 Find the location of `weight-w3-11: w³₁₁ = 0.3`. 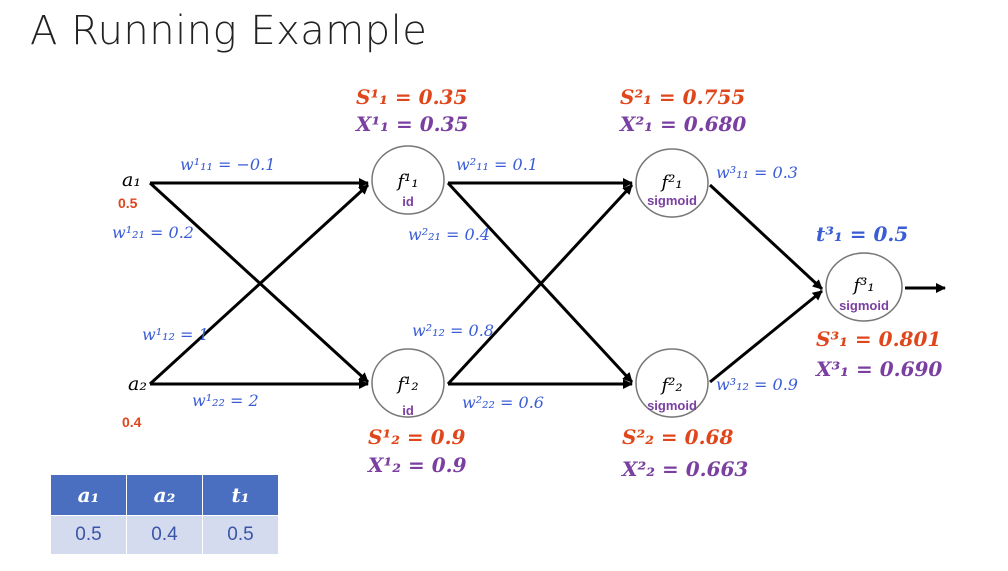

weight-w3-11: w³₁₁ = 0.3 is located at coordinates (757, 172).